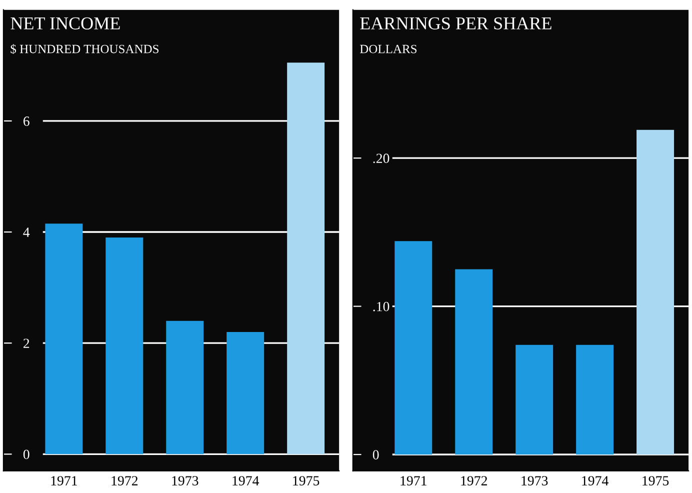 Image resolution: width=692 pixels, height=493 pixels. I want to click on y-tick-label: 2, so click(27, 343).